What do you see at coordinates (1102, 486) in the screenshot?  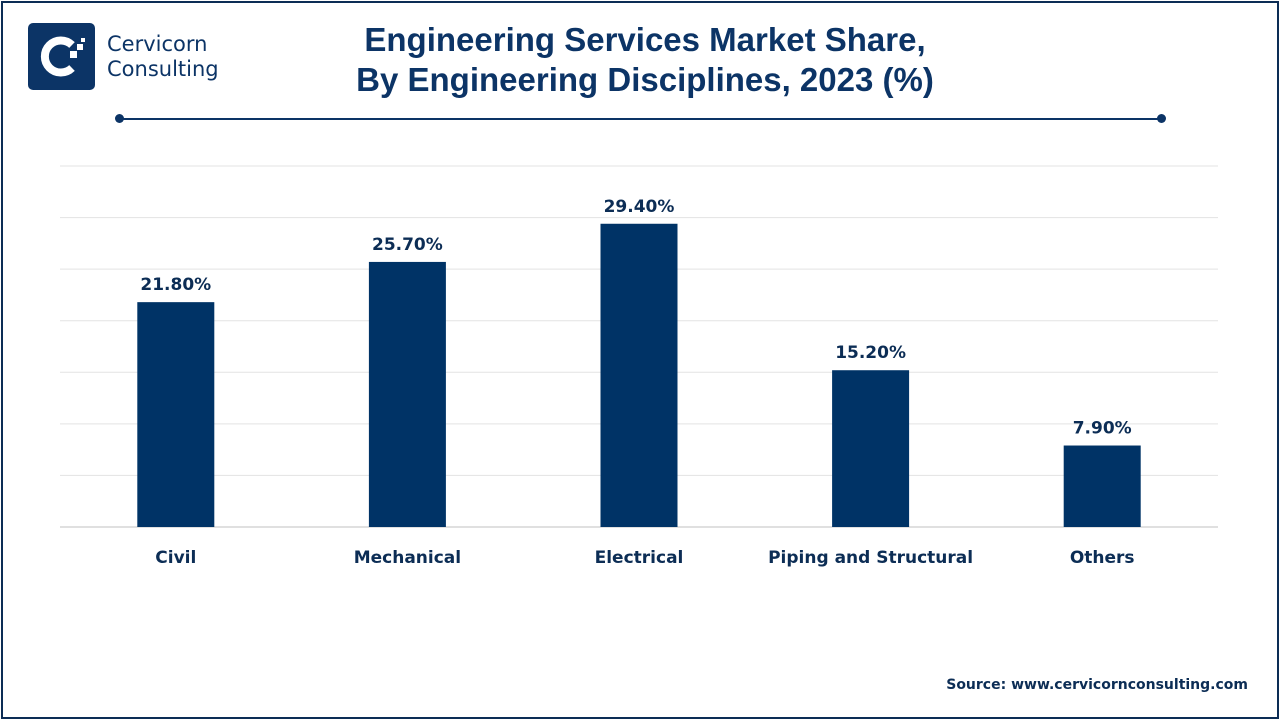 I see `bar-others` at bounding box center [1102, 486].